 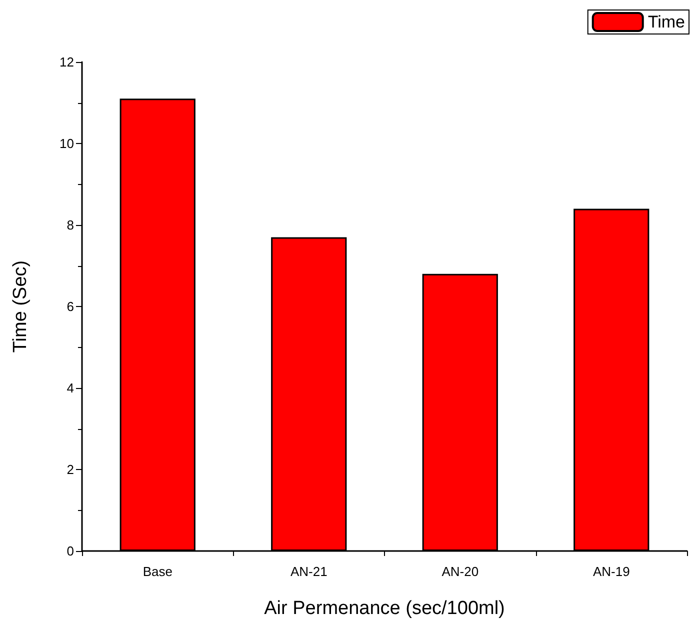 I want to click on y-tick-label: 4, so click(x=70, y=388).